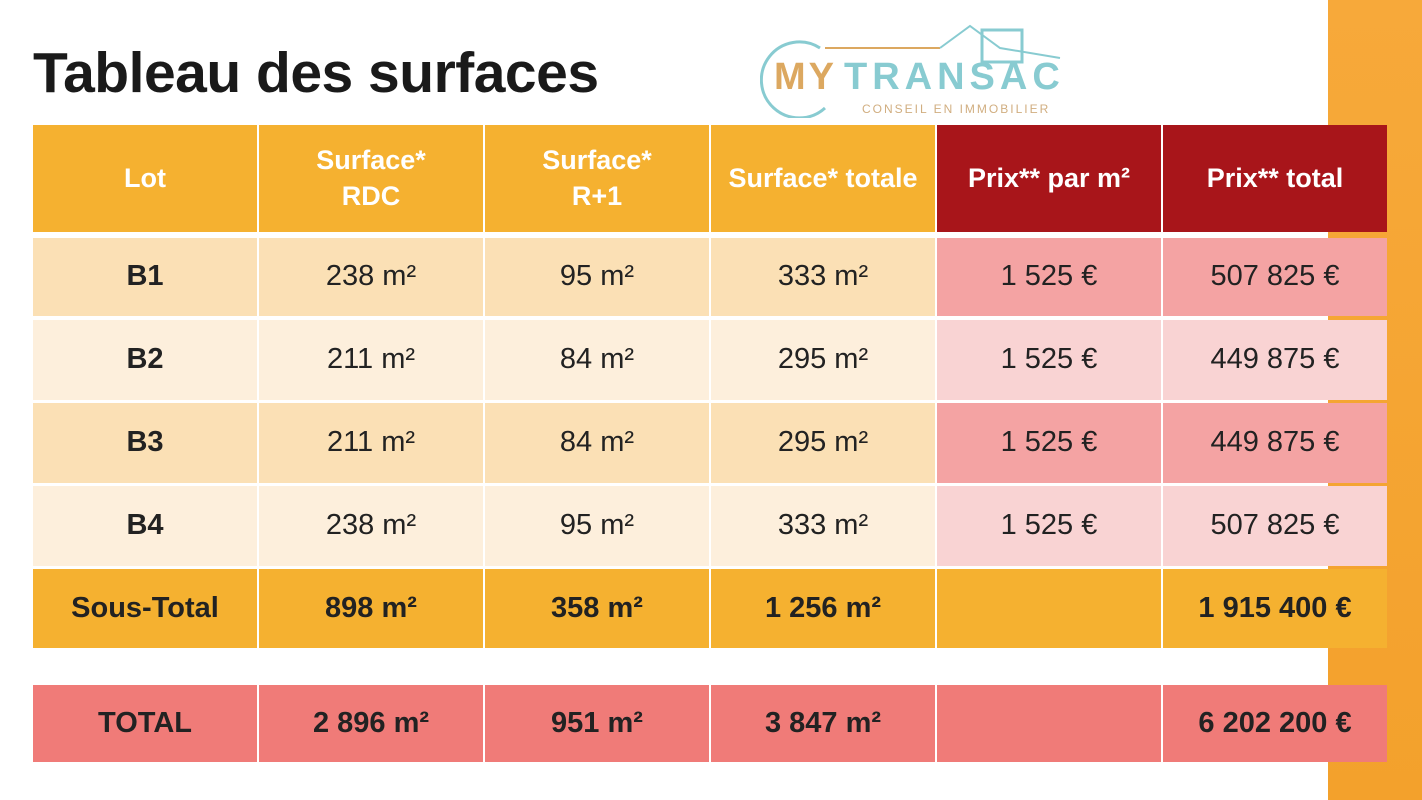  I want to click on orange-side-bar, so click(1375, 400).